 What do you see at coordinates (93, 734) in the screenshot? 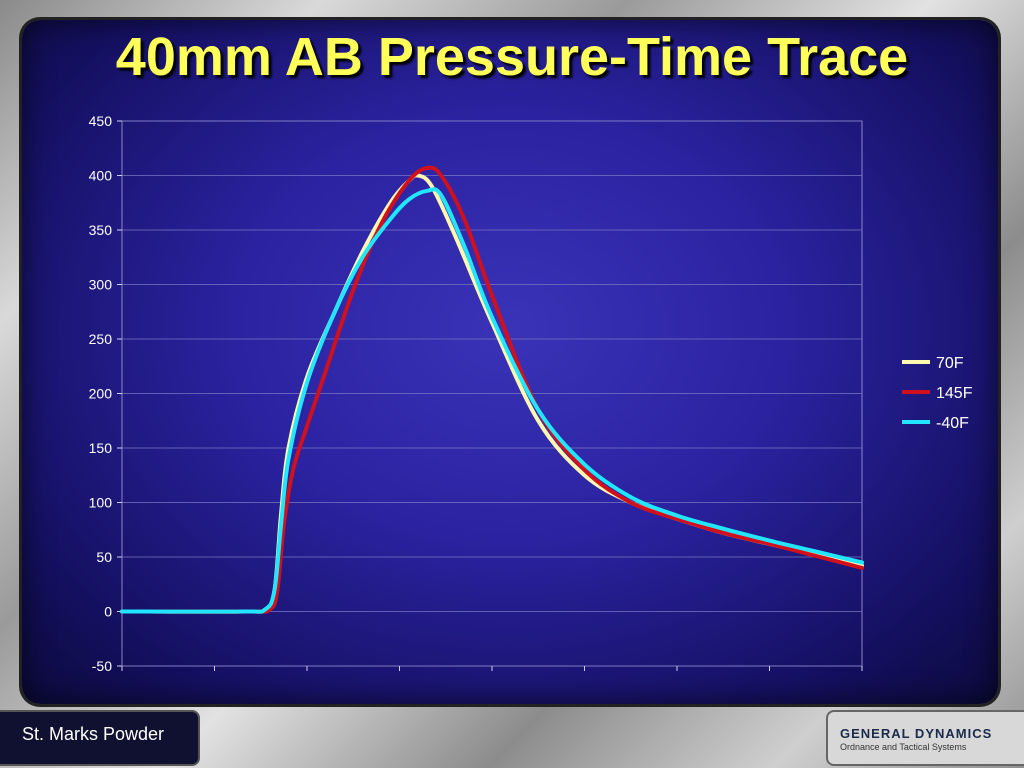
I see `footer-label: St. Marks Powder` at bounding box center [93, 734].